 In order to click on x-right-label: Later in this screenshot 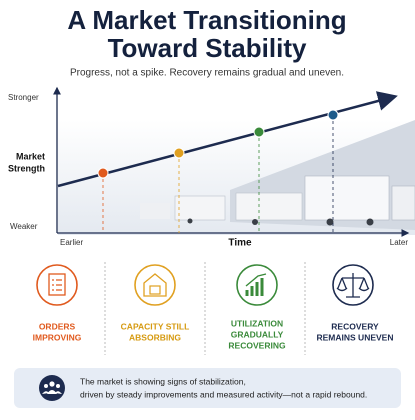, I will do `click(399, 242)`.